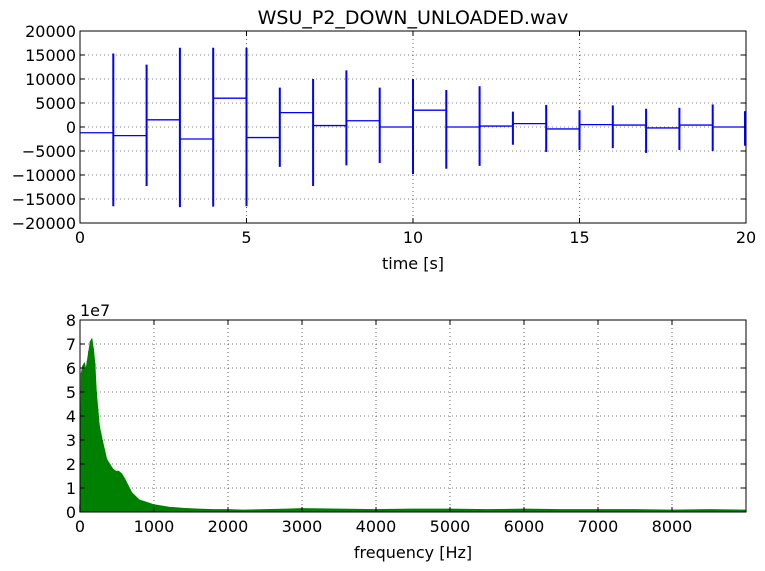  Describe the element at coordinates (598, 526) in the screenshot. I see `x-tick-label: 7000` at that location.